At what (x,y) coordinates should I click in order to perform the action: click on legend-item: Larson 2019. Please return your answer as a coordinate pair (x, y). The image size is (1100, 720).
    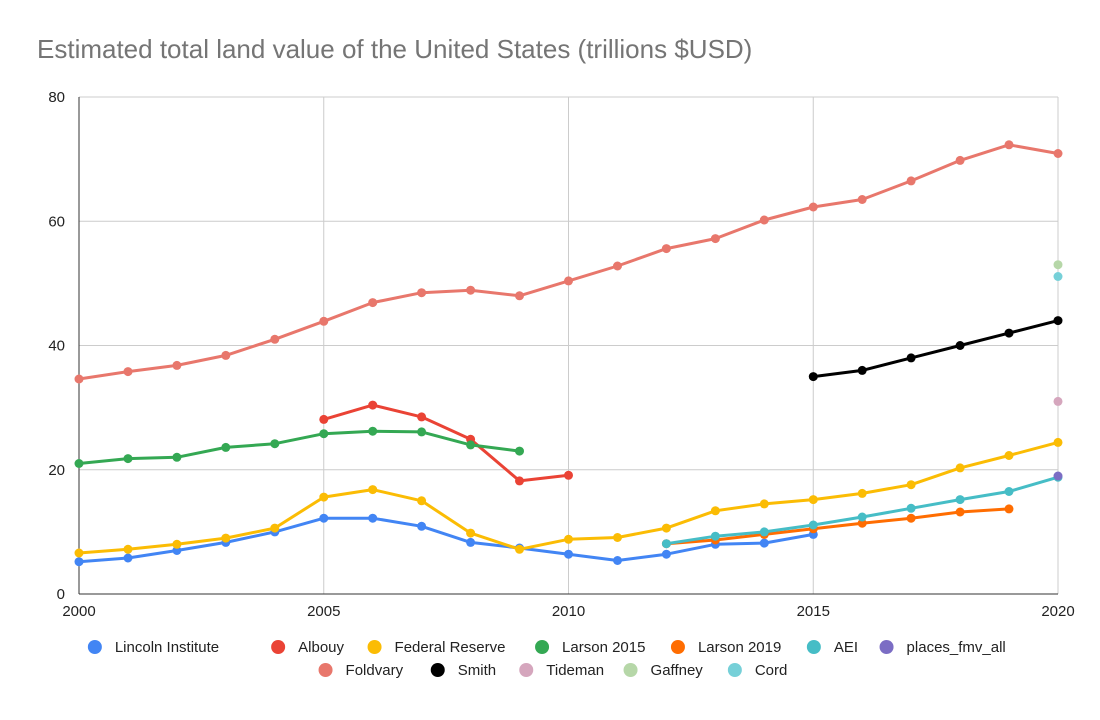
    Looking at the image, I should click on (725, 647).